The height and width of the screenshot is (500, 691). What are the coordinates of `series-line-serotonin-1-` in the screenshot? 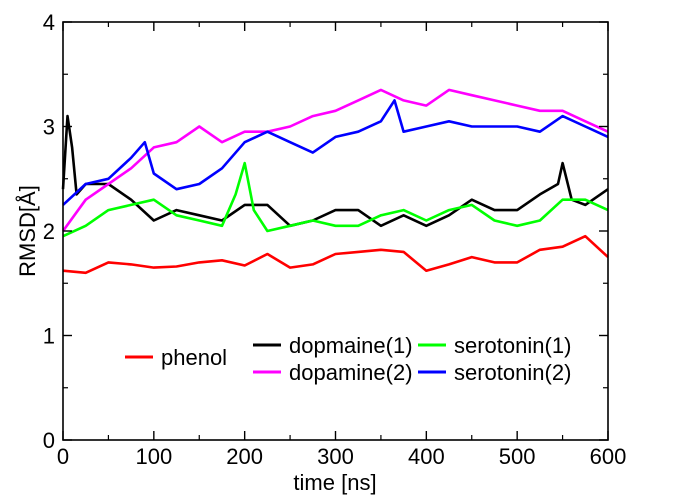 It's located at (335, 199).